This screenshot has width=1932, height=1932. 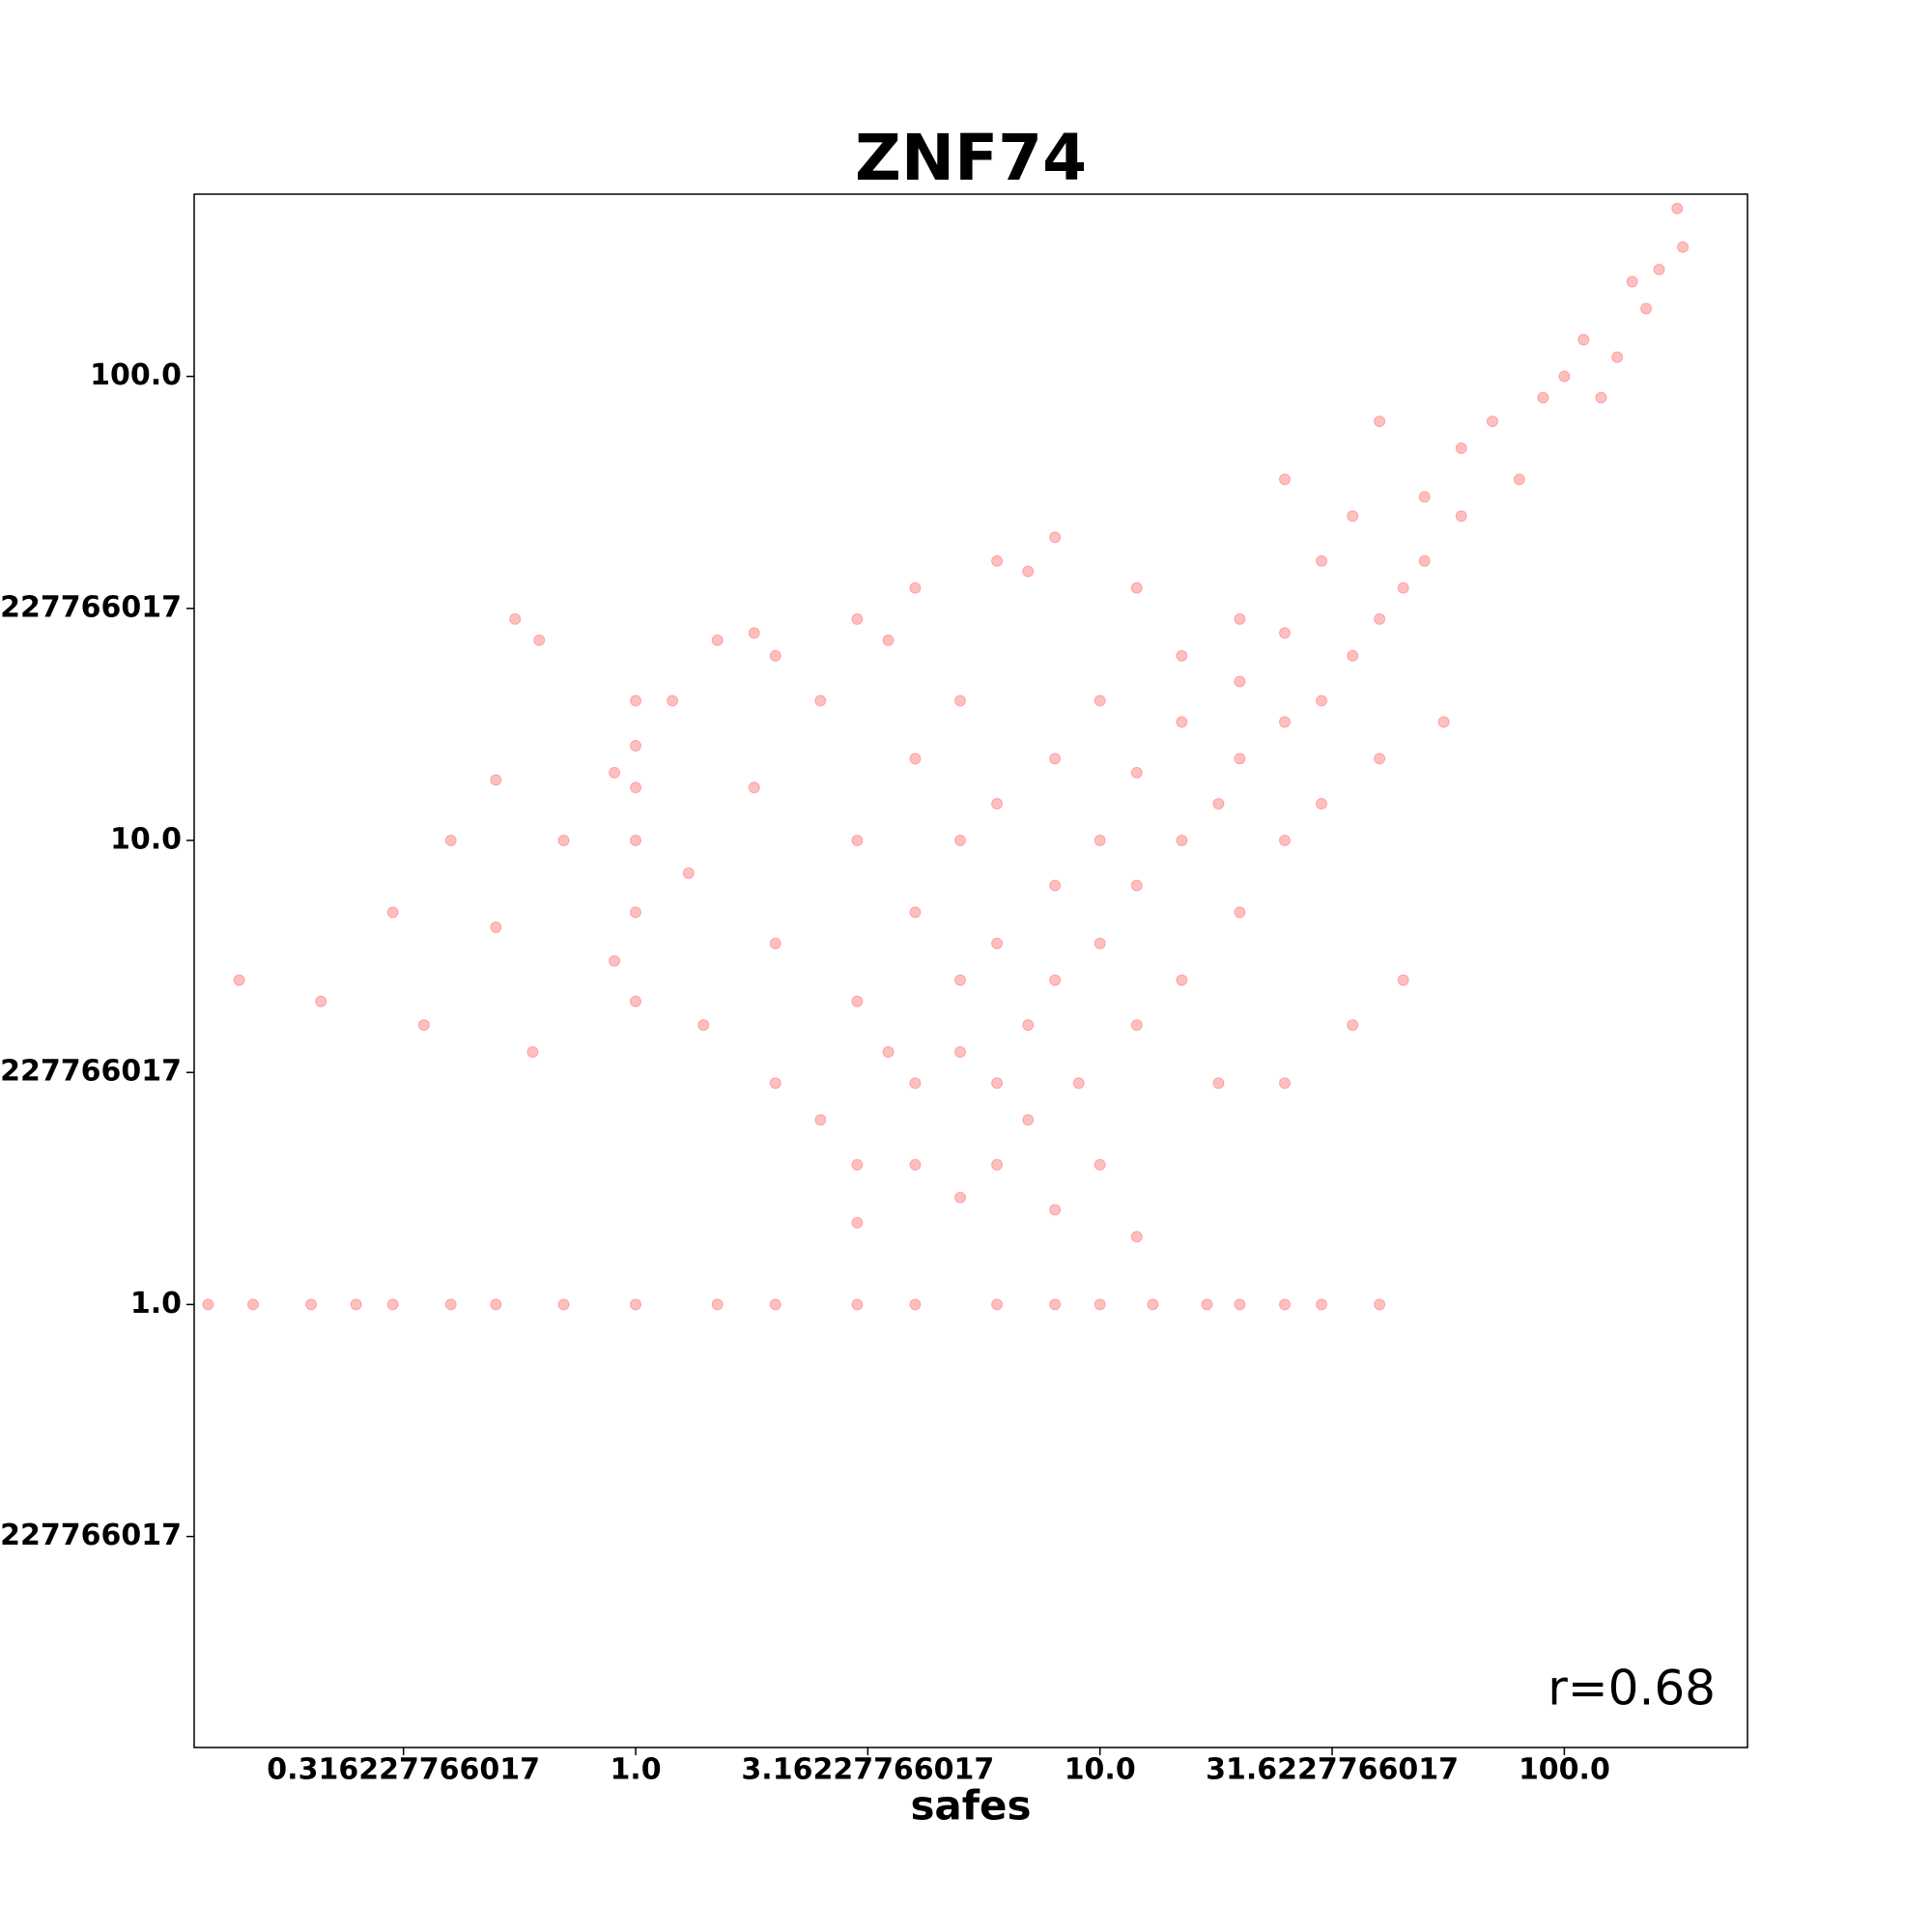 What do you see at coordinates (91, 1535) in the screenshot?
I see `y-tick-label: 0.316227766017` at bounding box center [91, 1535].